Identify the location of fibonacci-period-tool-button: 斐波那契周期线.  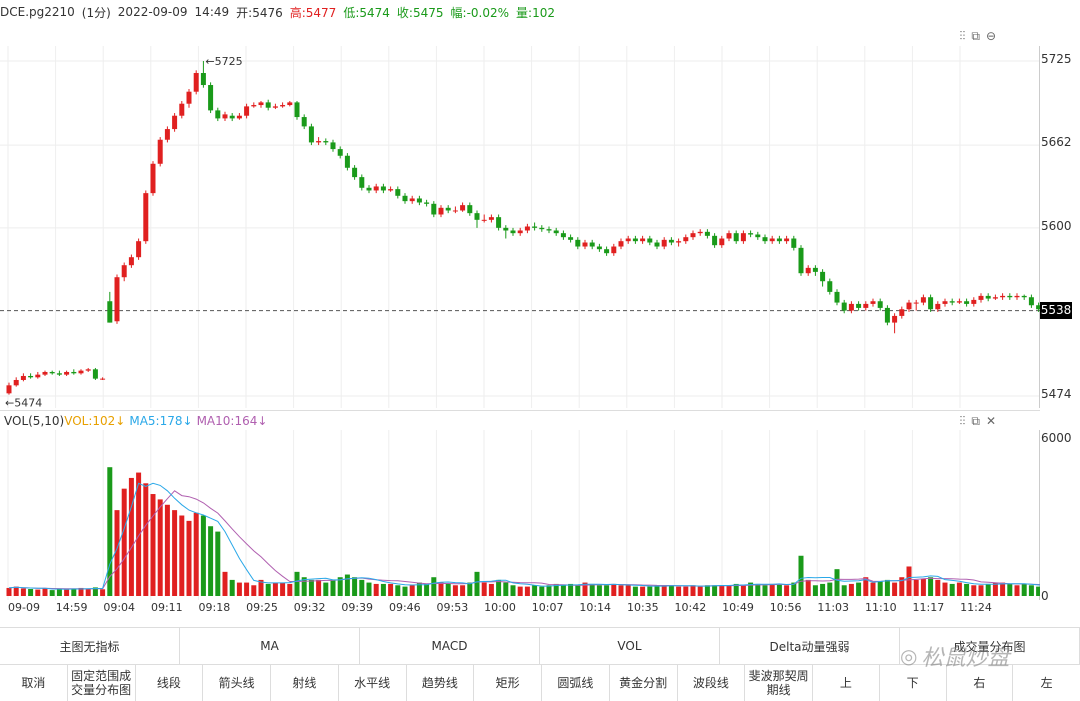
(779, 682).